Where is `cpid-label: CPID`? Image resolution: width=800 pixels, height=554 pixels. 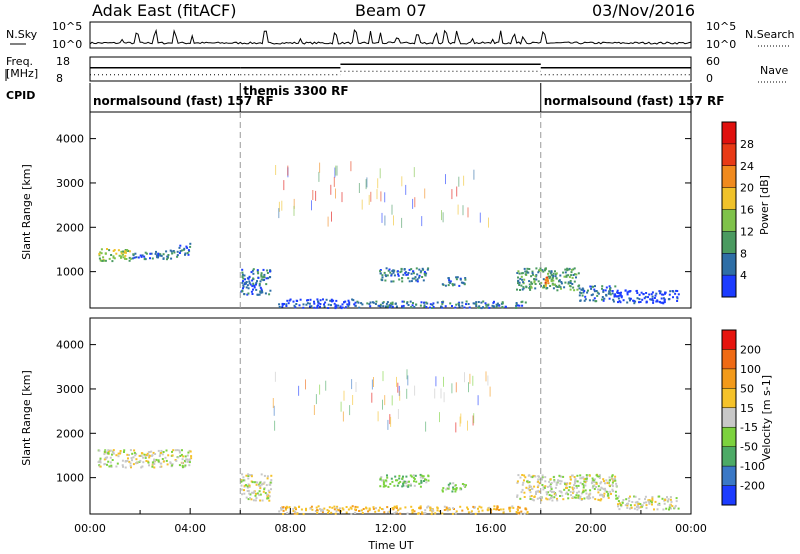 cpid-label: CPID is located at coordinates (20, 95).